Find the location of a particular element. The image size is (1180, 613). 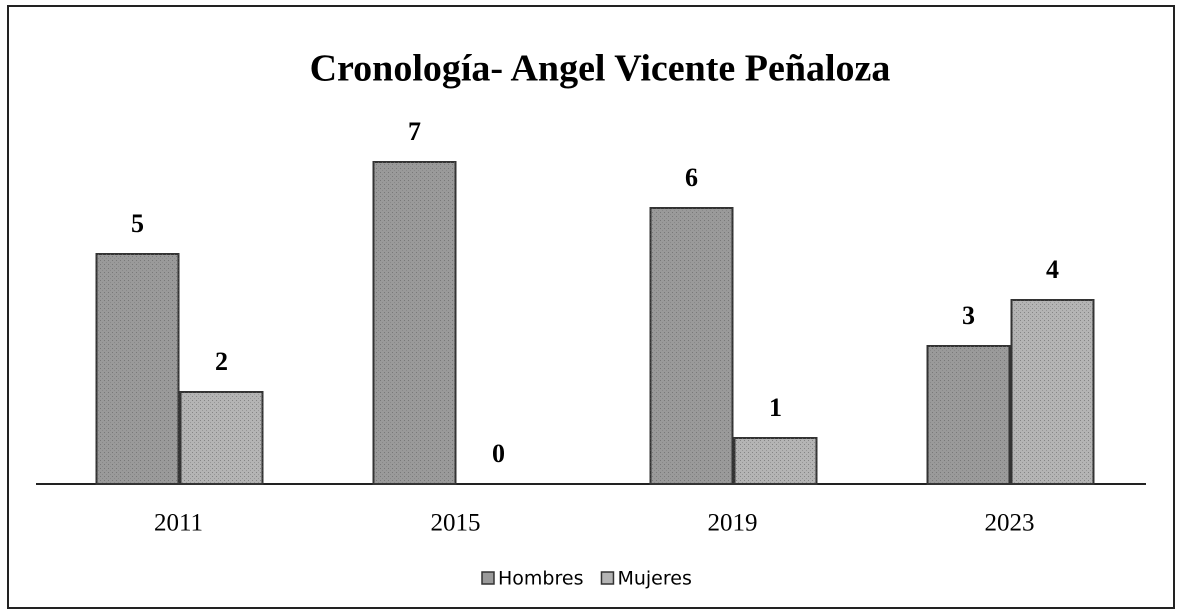

chart-title: Cronología- Angel Vicente Peñaloza is located at coordinates (600, 69).